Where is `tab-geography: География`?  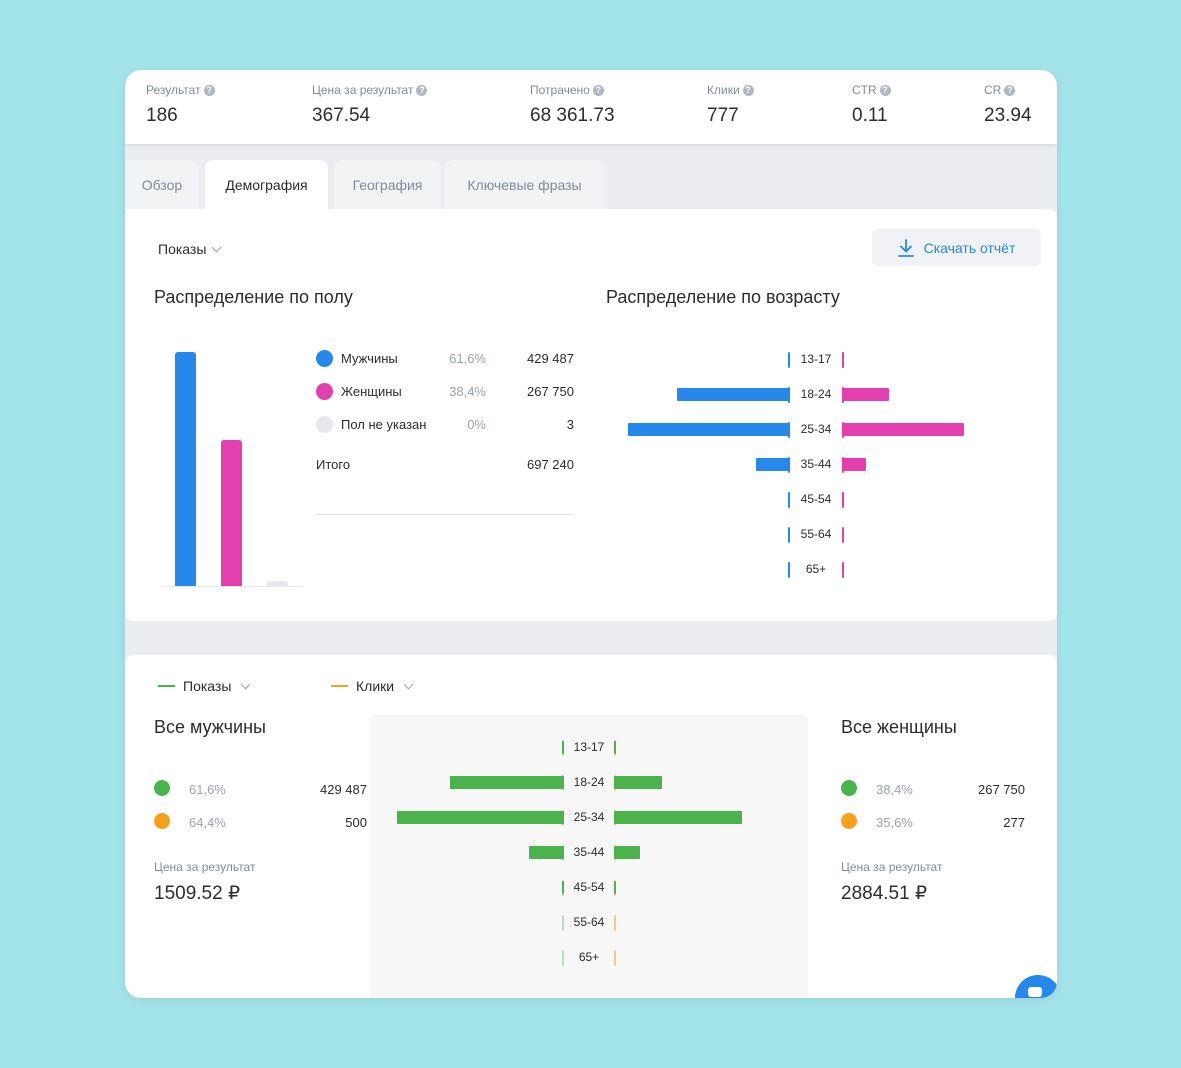 tab-geography: География is located at coordinates (387, 184).